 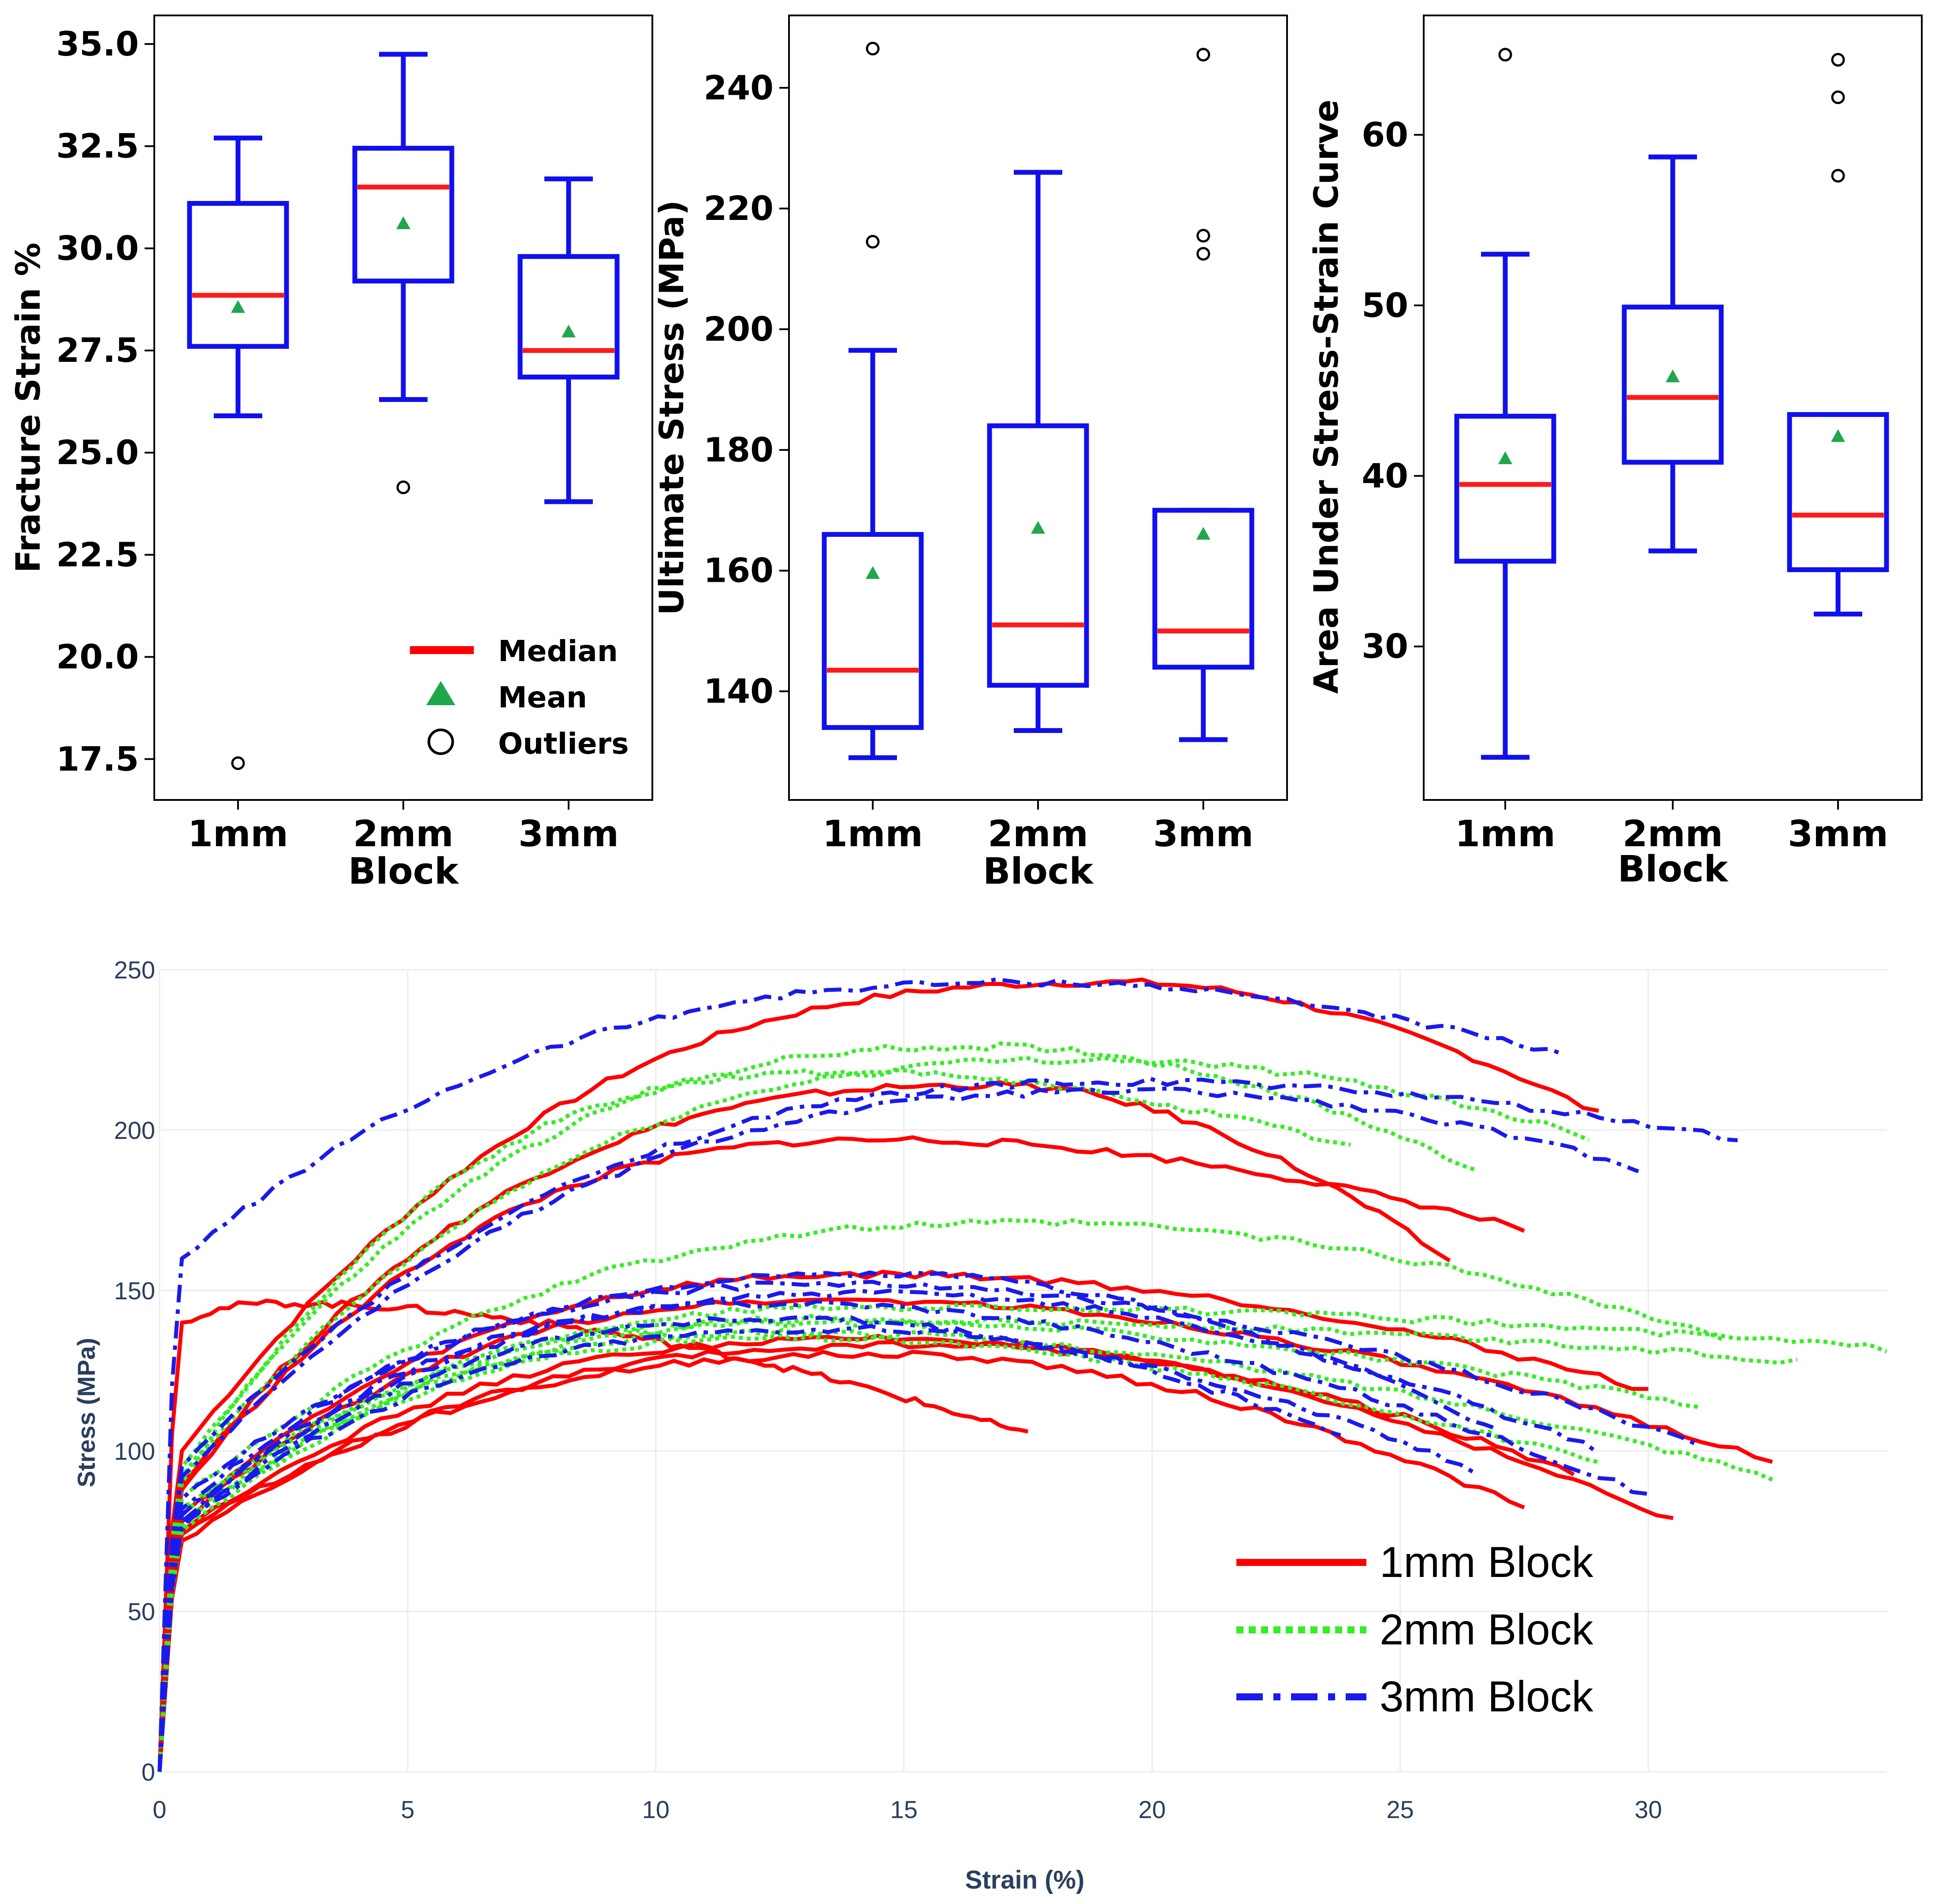 What do you see at coordinates (440, 693) in the screenshot?
I see `legend-mean-swatch` at bounding box center [440, 693].